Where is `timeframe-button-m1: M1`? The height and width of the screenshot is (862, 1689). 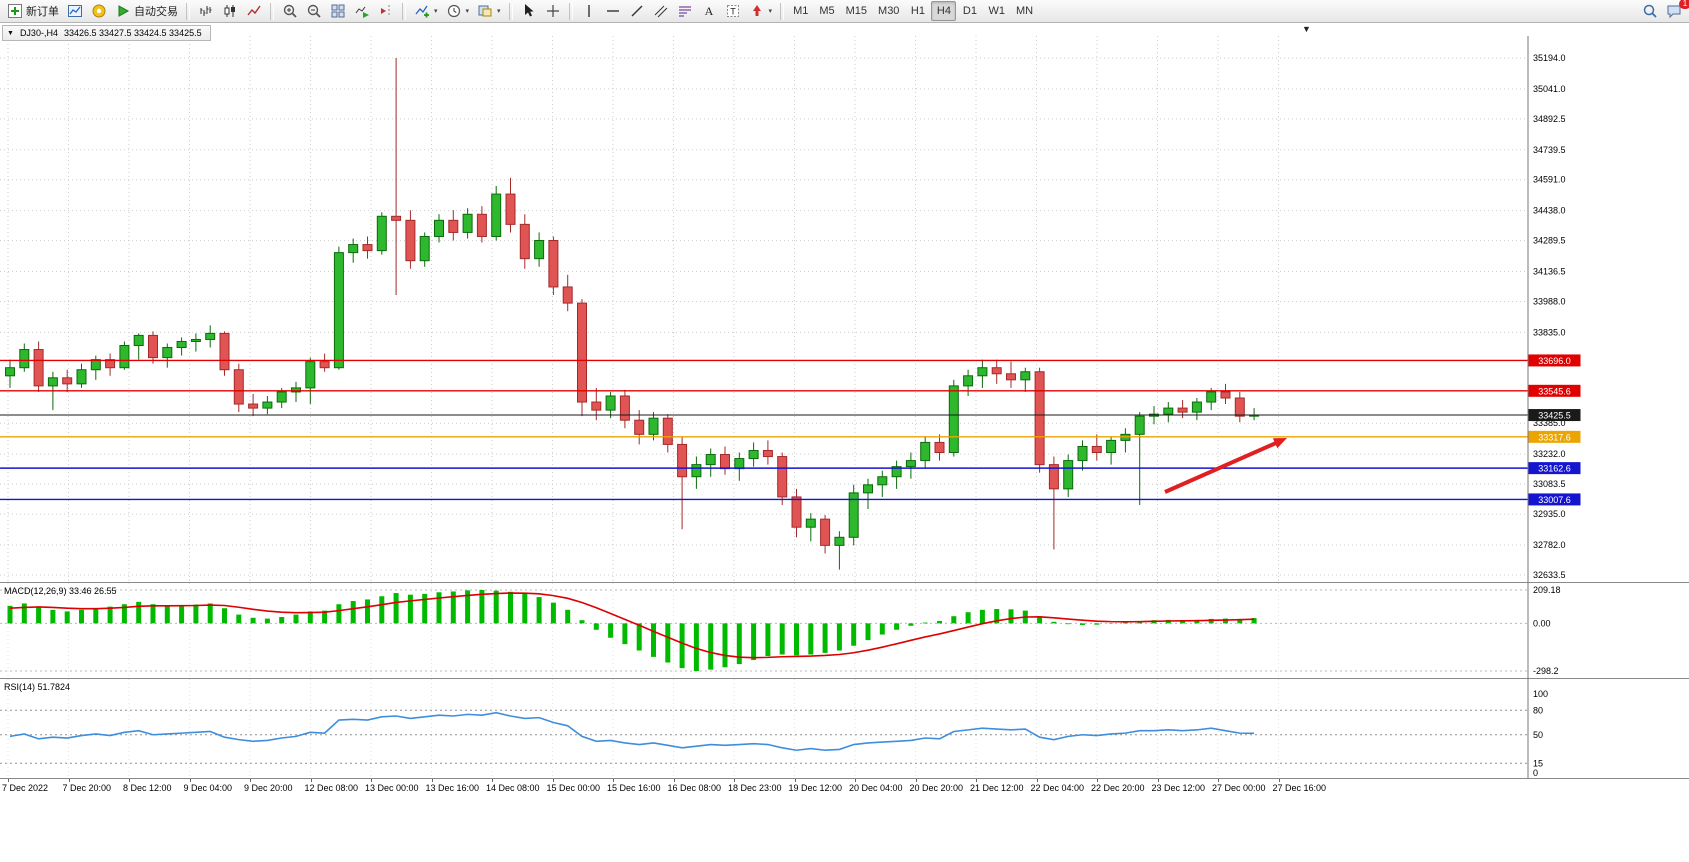
timeframe-button-m1: M1 is located at coordinates (800, 11).